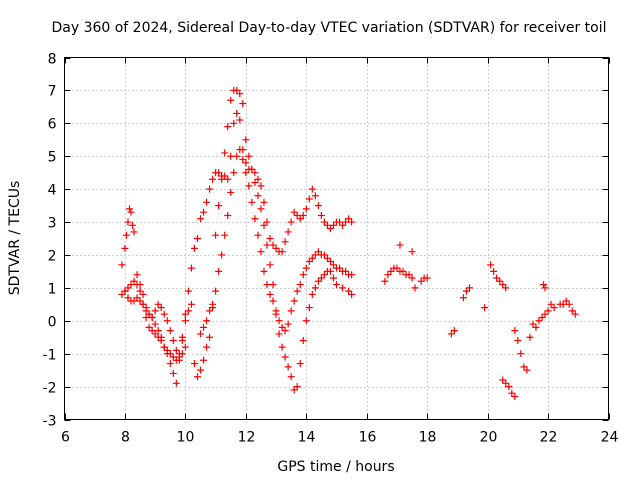 The width and height of the screenshot is (640, 480). I want to click on x-tick-label: 14, so click(307, 438).